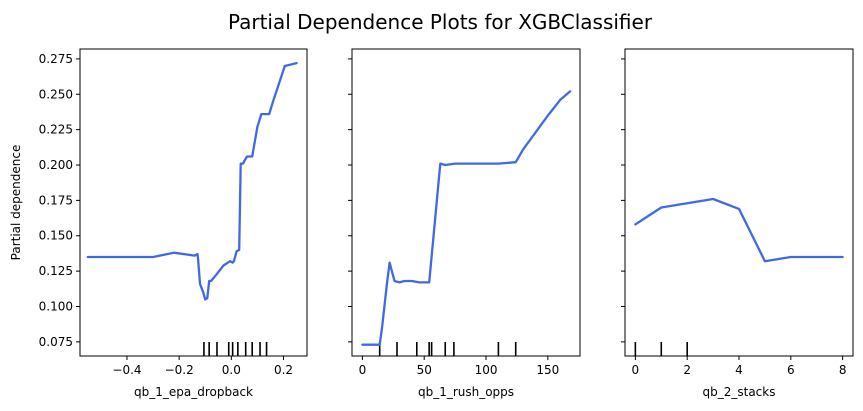 The image size is (863, 411). Describe the element at coordinates (283, 370) in the screenshot. I see `x-tick-label: 0.2` at that location.